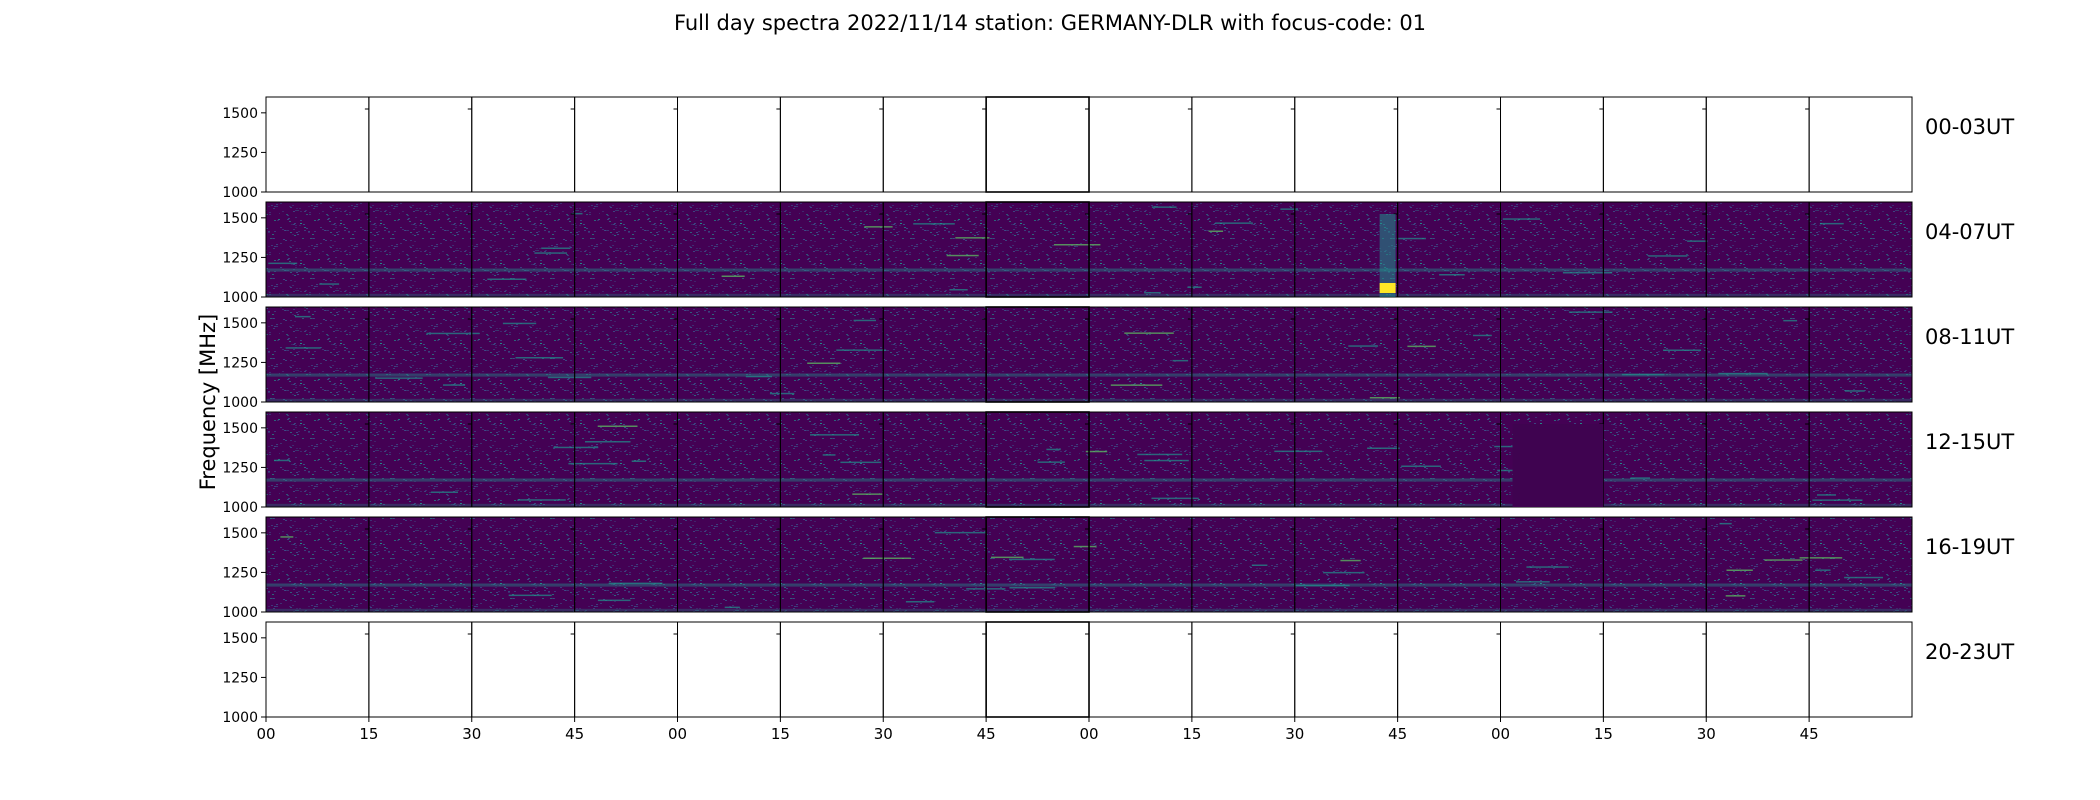 The width and height of the screenshot is (2100, 800). Describe the element at coordinates (1970, 547) in the screenshot. I see `row-label-16-19UT: 16-19UT` at that location.